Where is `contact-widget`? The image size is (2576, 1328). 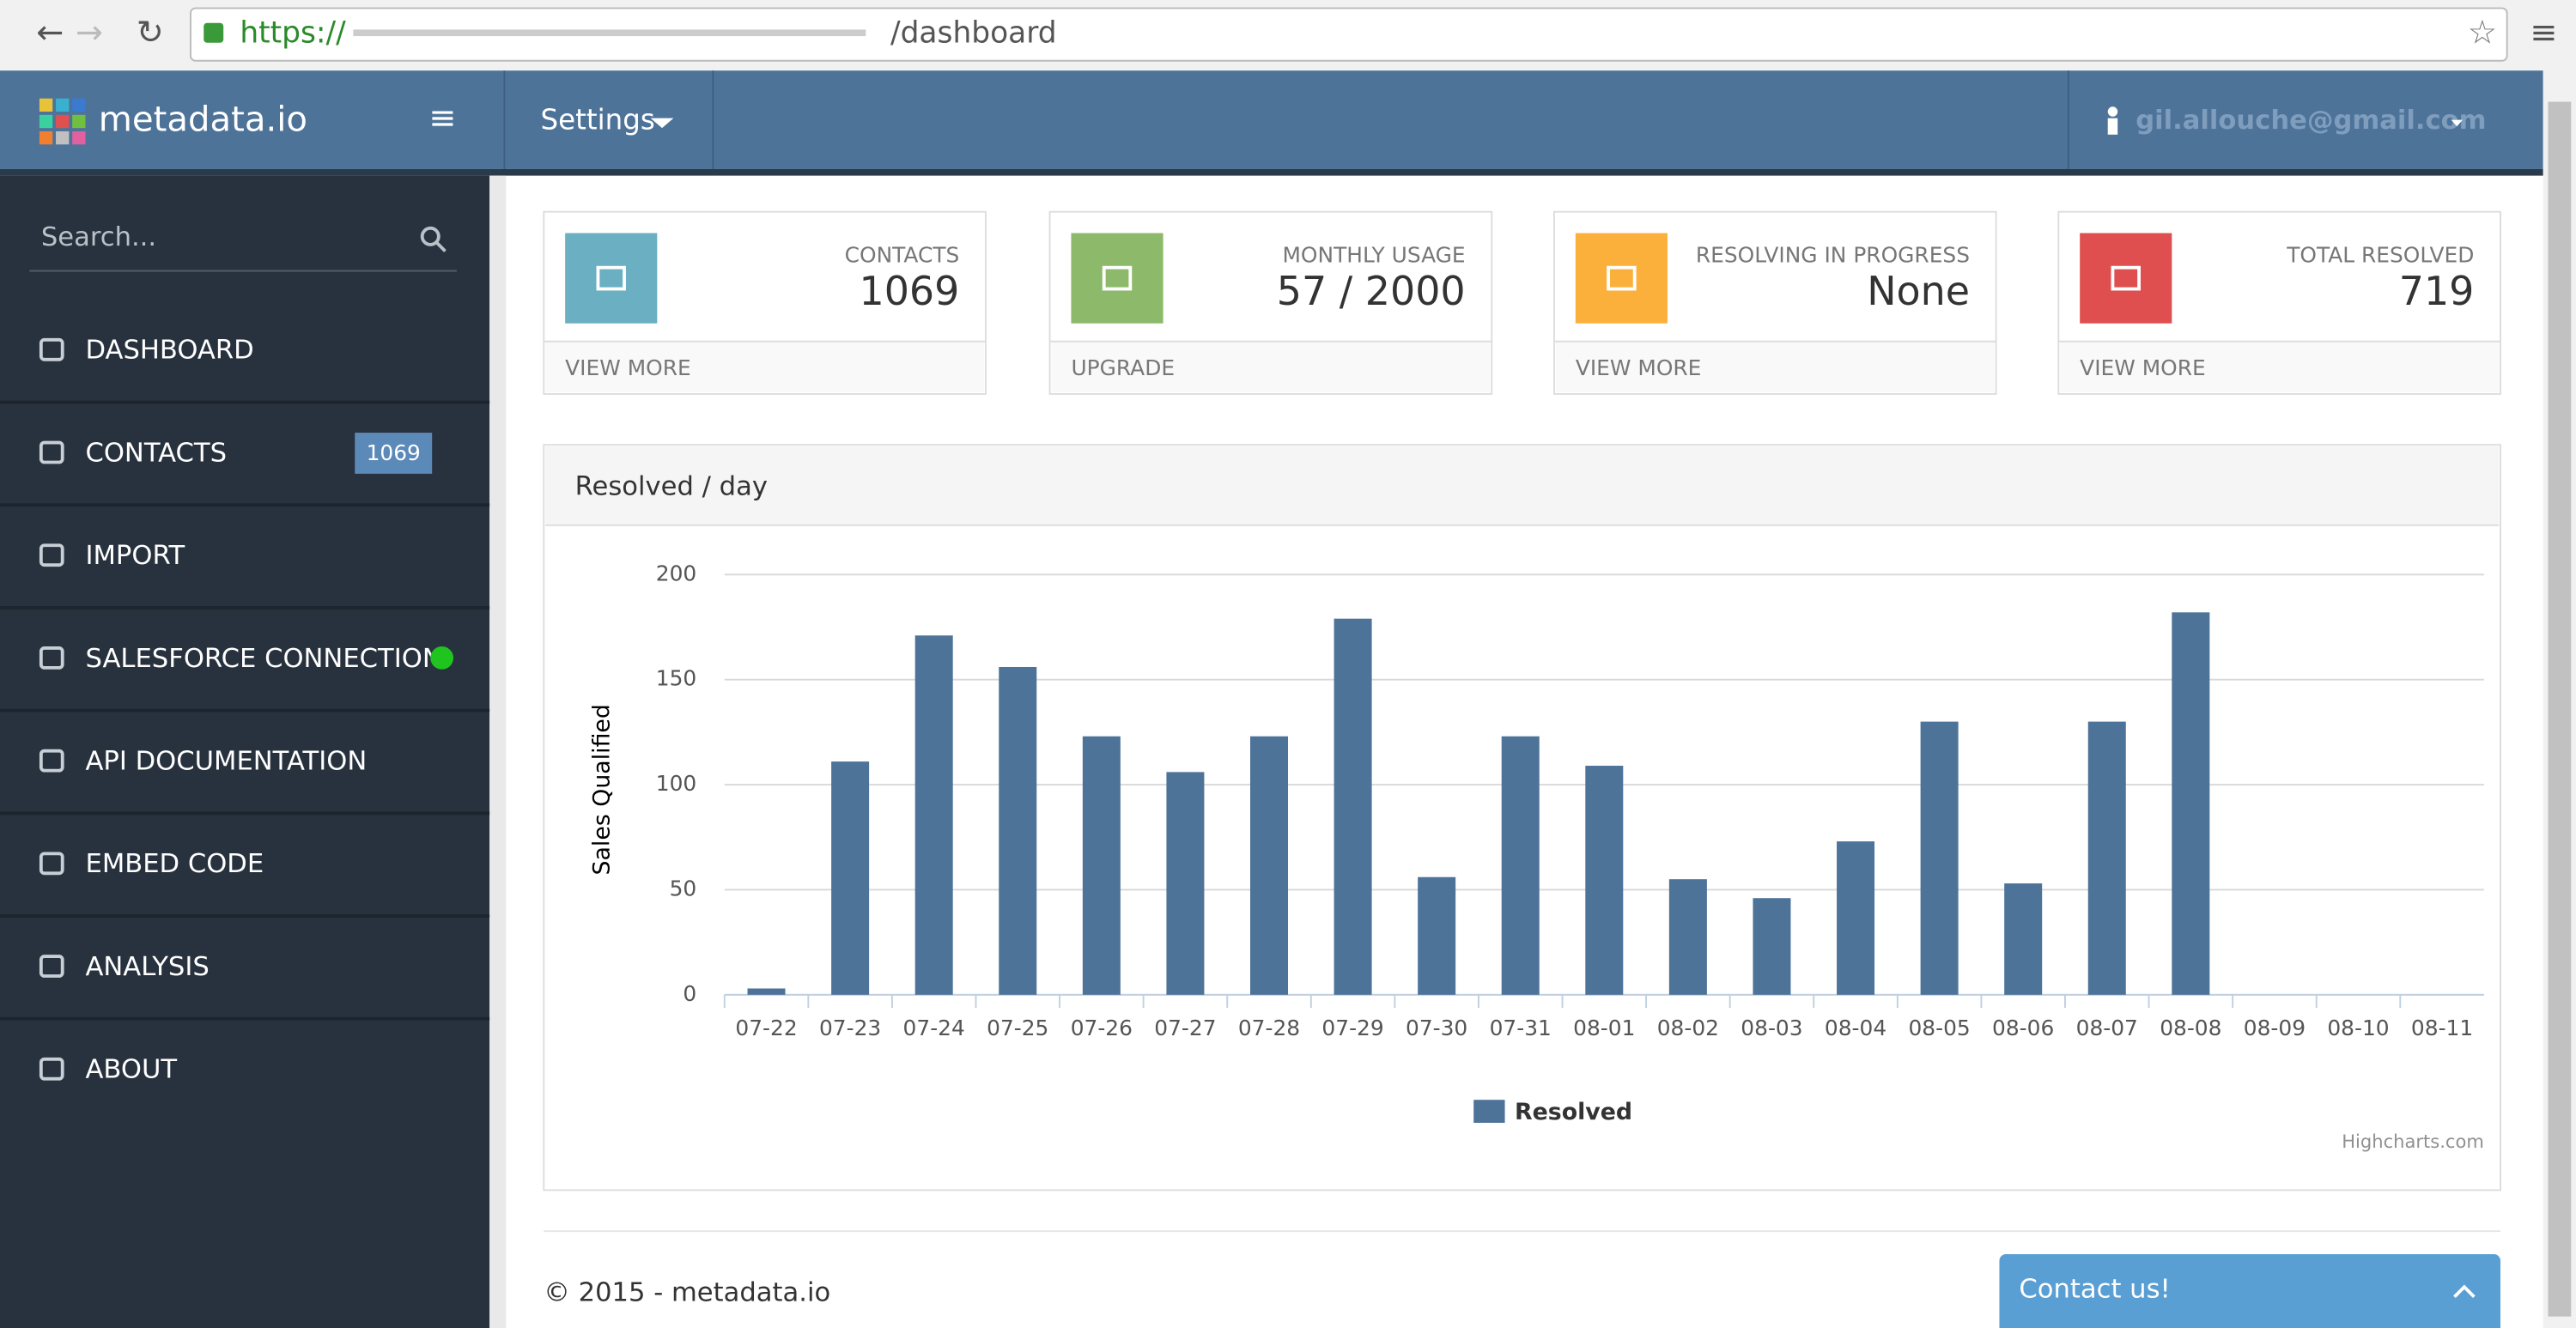
contact-widget is located at coordinates (2250, 1290).